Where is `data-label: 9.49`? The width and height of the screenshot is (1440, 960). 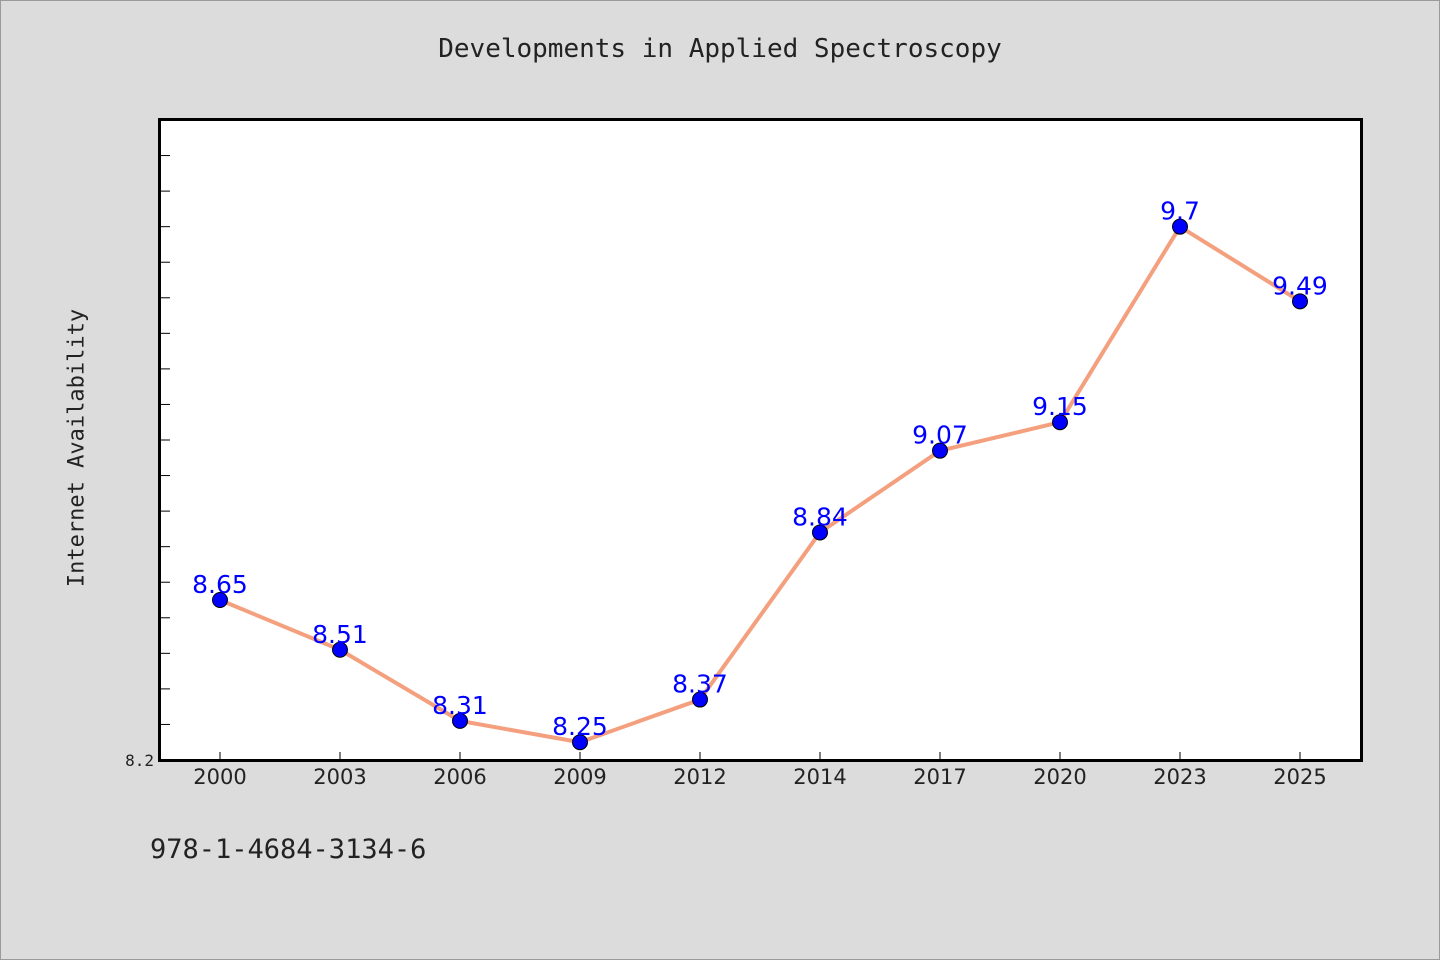
data-label: 9.49 is located at coordinates (1300, 285).